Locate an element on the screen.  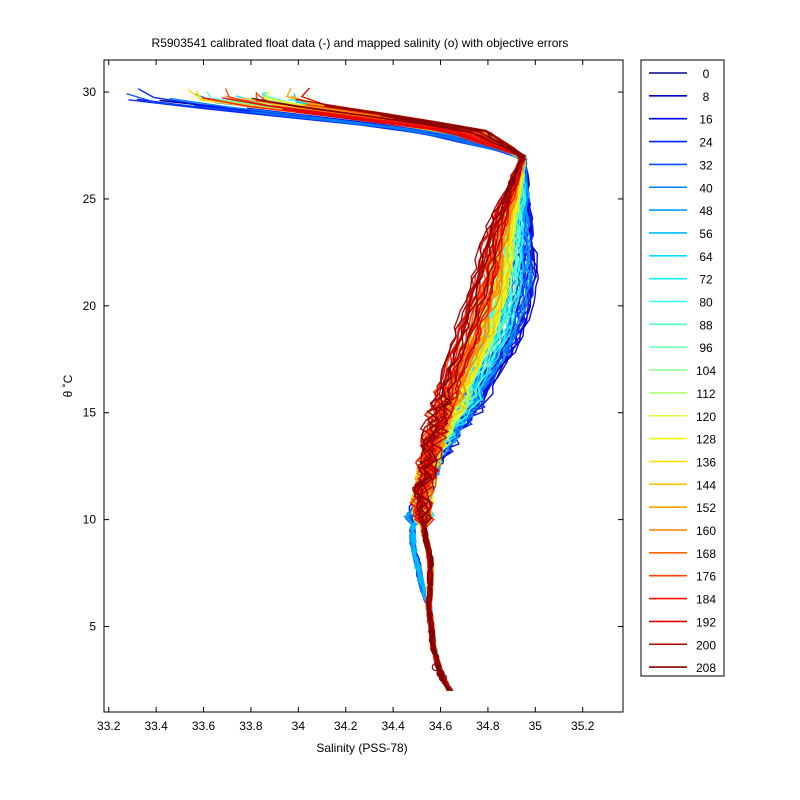
x-tick-label: 33.4 is located at coordinates (156, 726).